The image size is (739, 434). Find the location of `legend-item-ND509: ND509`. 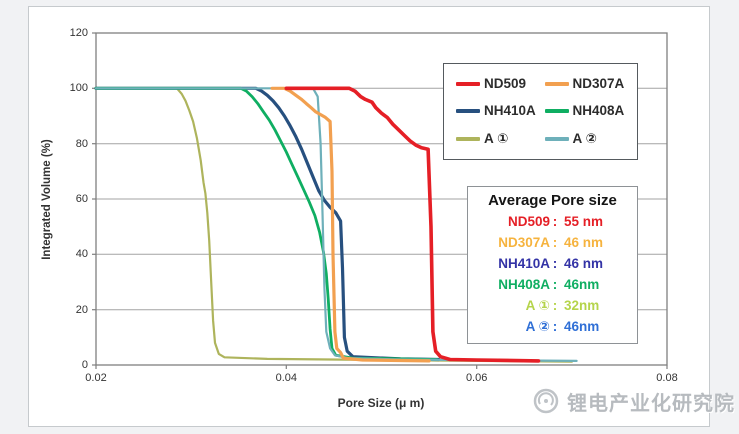

legend-item-ND509: ND509 is located at coordinates (500, 83).